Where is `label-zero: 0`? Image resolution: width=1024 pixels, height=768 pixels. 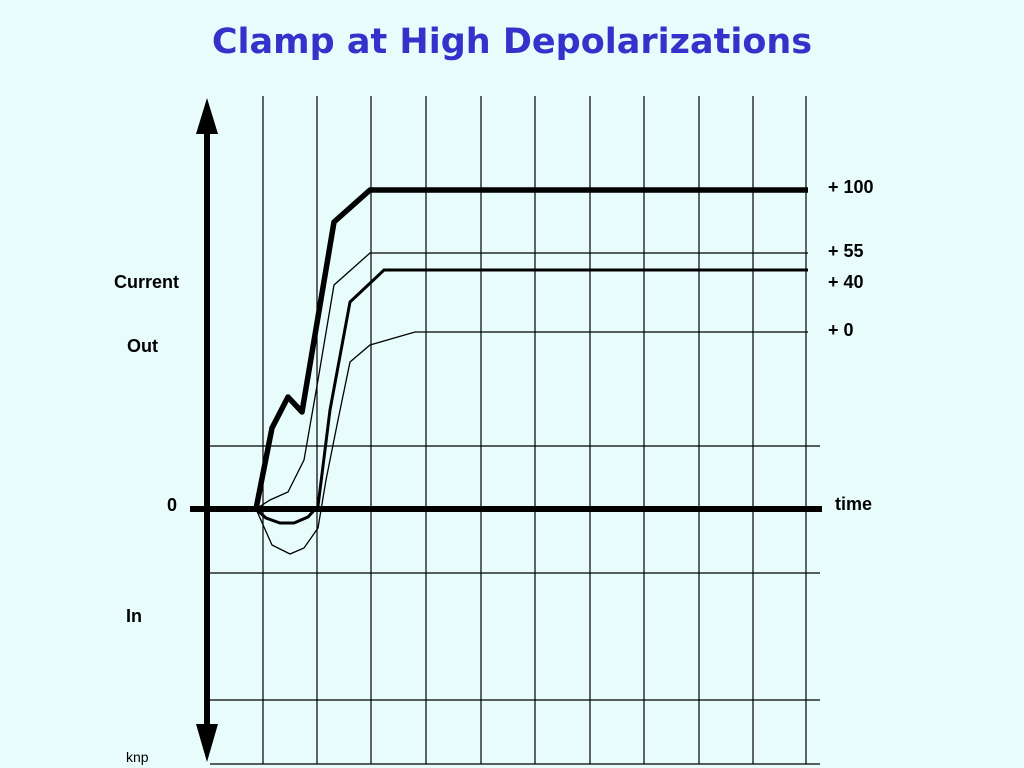 label-zero: 0 is located at coordinates (172, 505).